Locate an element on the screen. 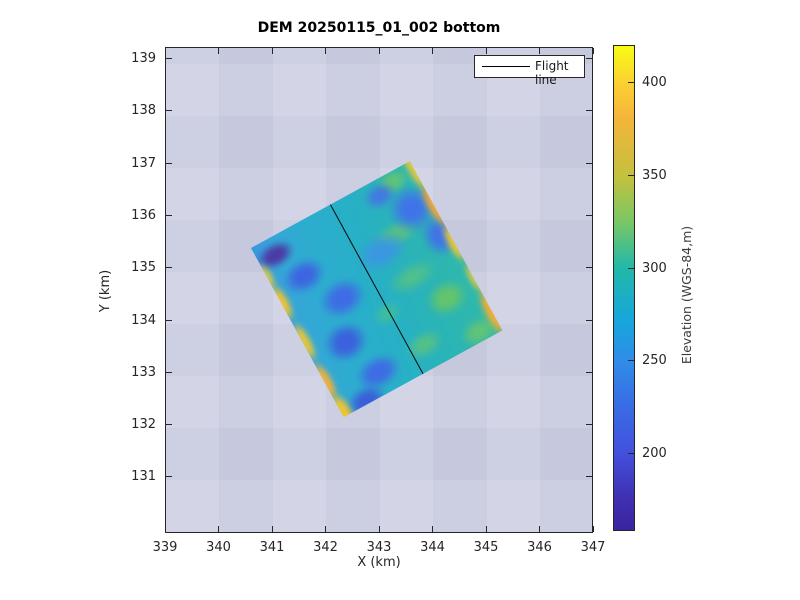 Image resolution: width=800 pixels, height=600 pixels. y-tick-label: 131 is located at coordinates (143, 477).